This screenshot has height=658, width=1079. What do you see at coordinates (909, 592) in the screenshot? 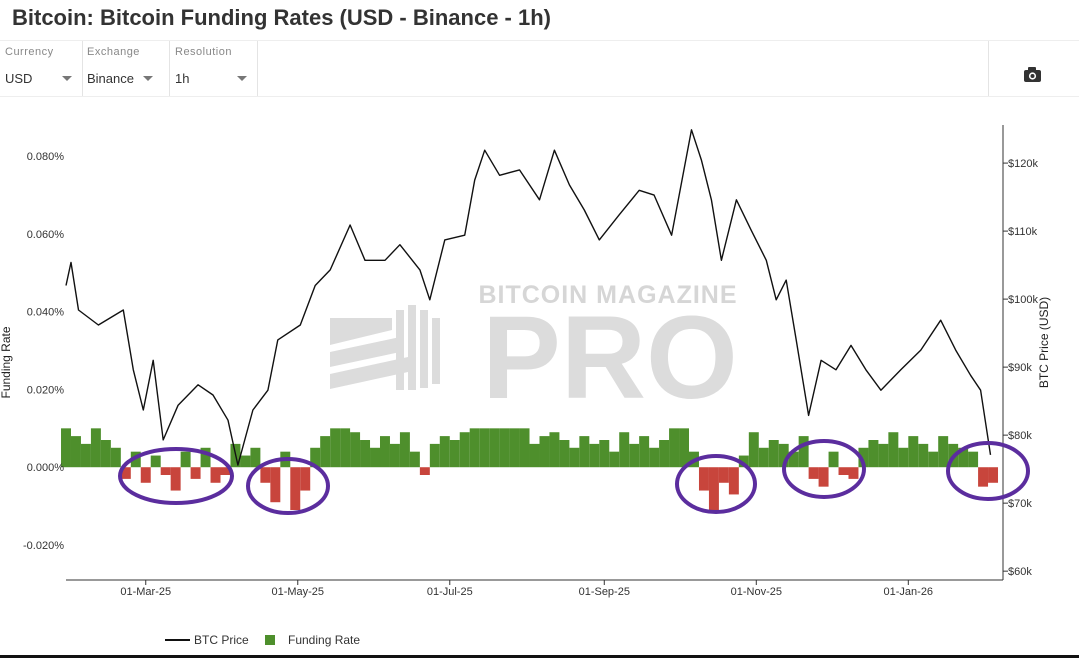
I see `x-tick-label: 01-Jan-26` at bounding box center [909, 592].